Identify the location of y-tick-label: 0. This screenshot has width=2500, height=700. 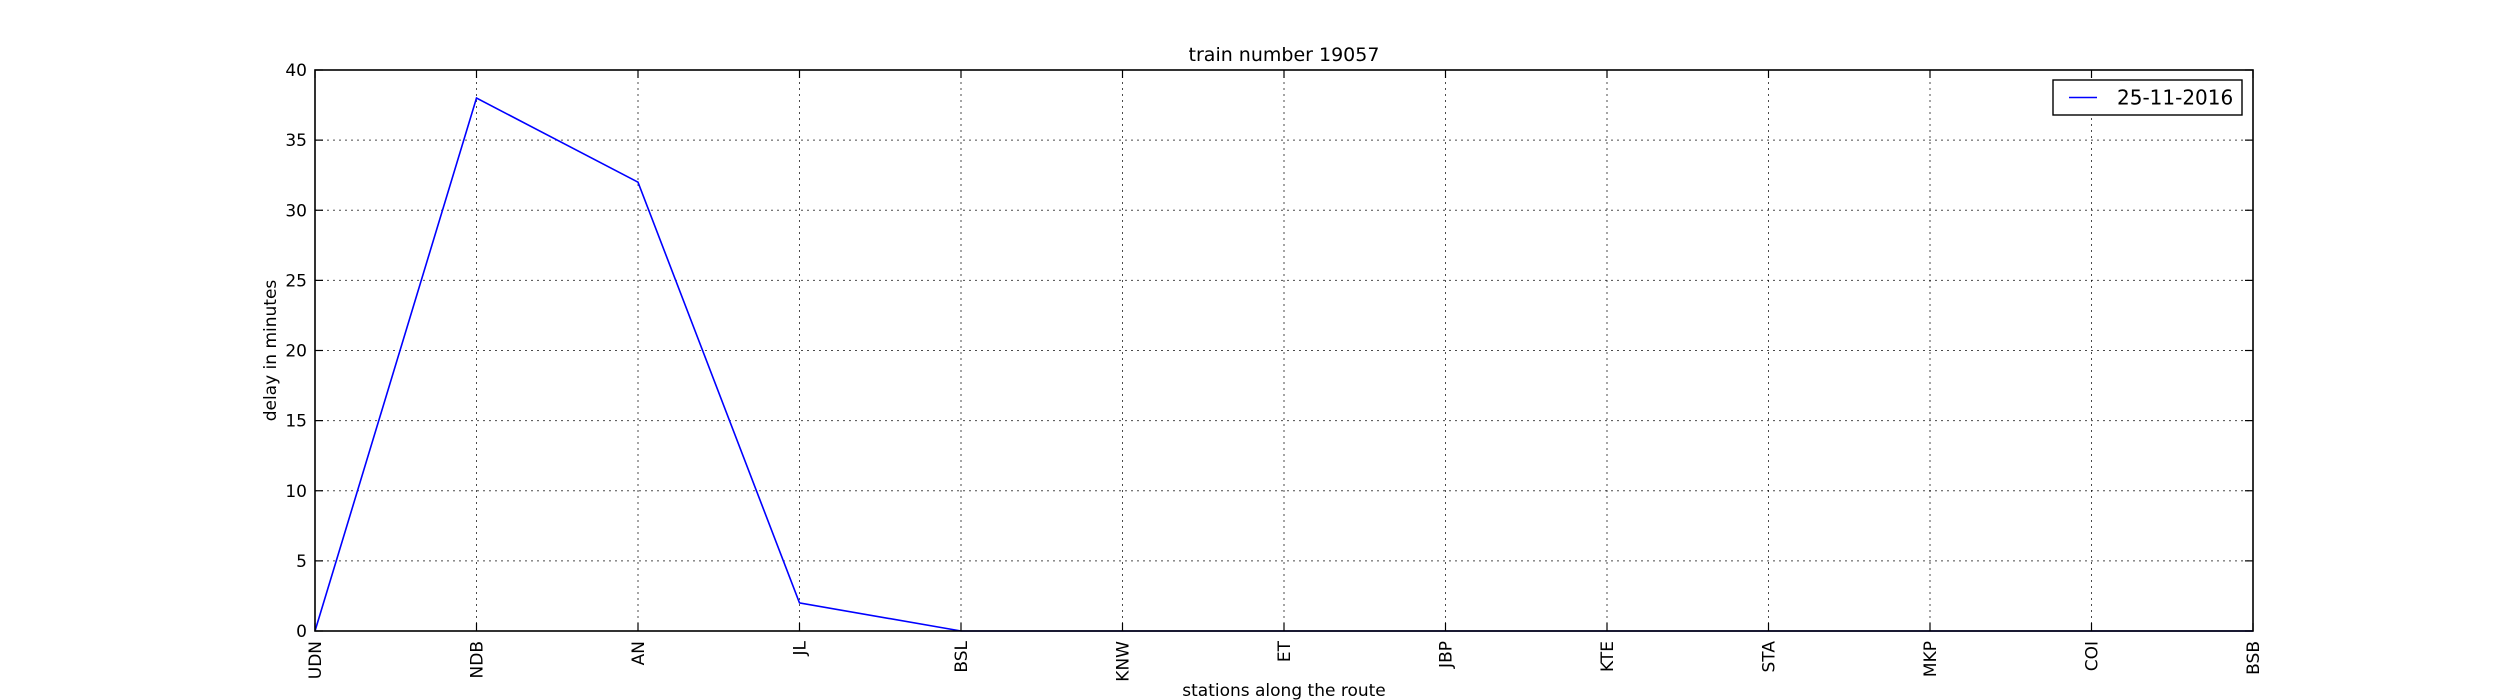
(301, 632).